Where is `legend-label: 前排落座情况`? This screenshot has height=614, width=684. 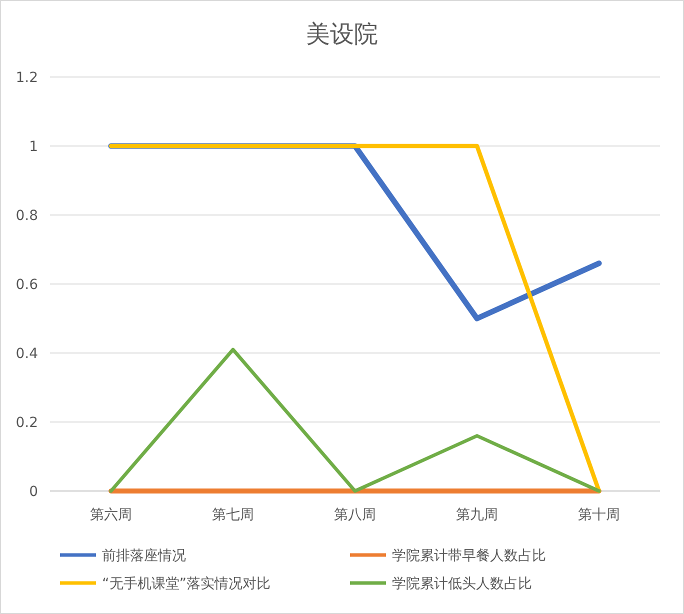
legend-label: 前排落座情况 is located at coordinates (144, 556).